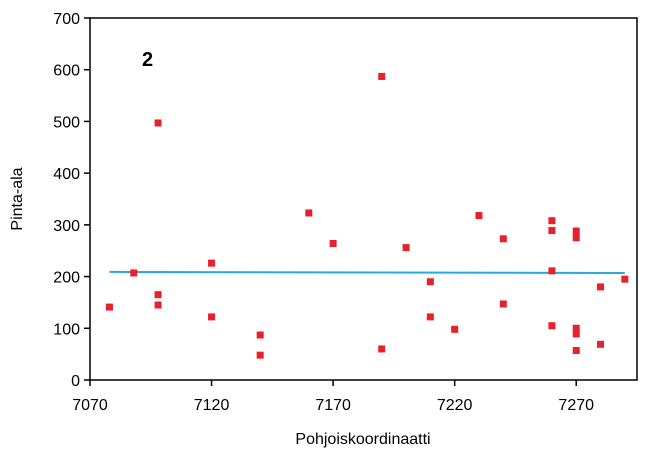 This screenshot has width=646, height=453. Describe the element at coordinates (66, 122) in the screenshot. I see `y-tick-label: 500` at that location.